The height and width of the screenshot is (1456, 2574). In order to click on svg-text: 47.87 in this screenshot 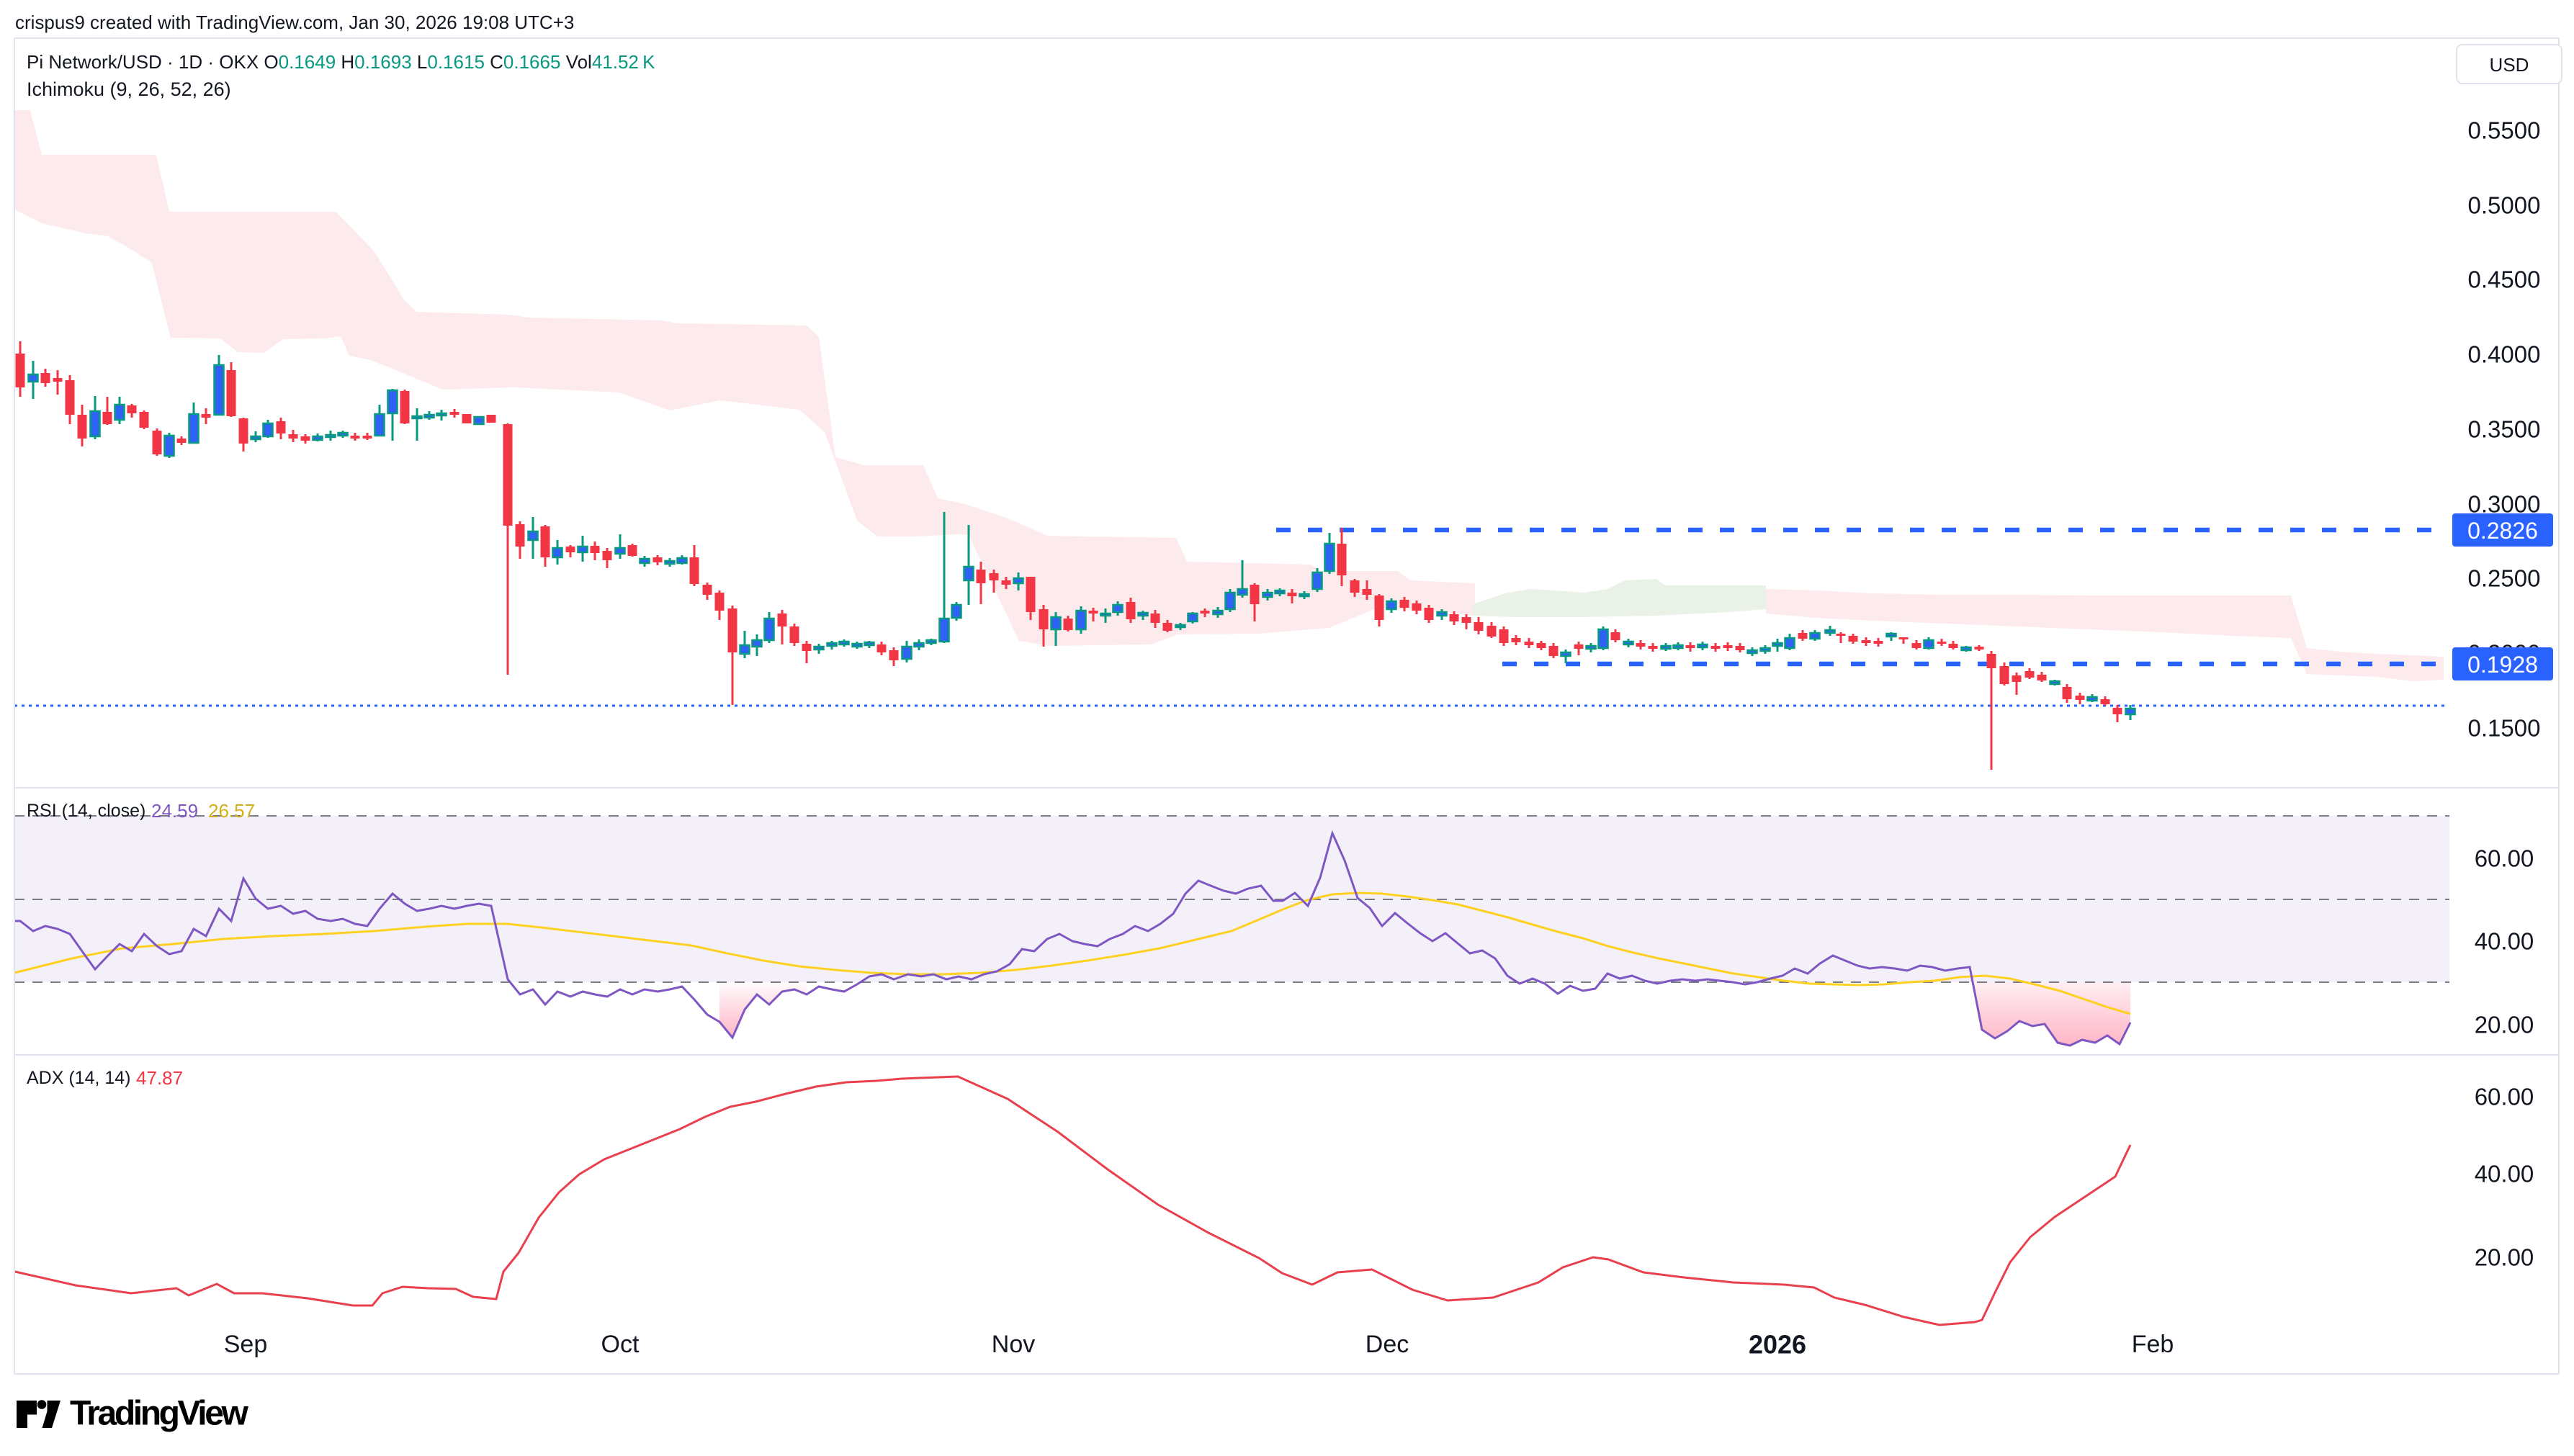, I will do `click(159, 1078)`.